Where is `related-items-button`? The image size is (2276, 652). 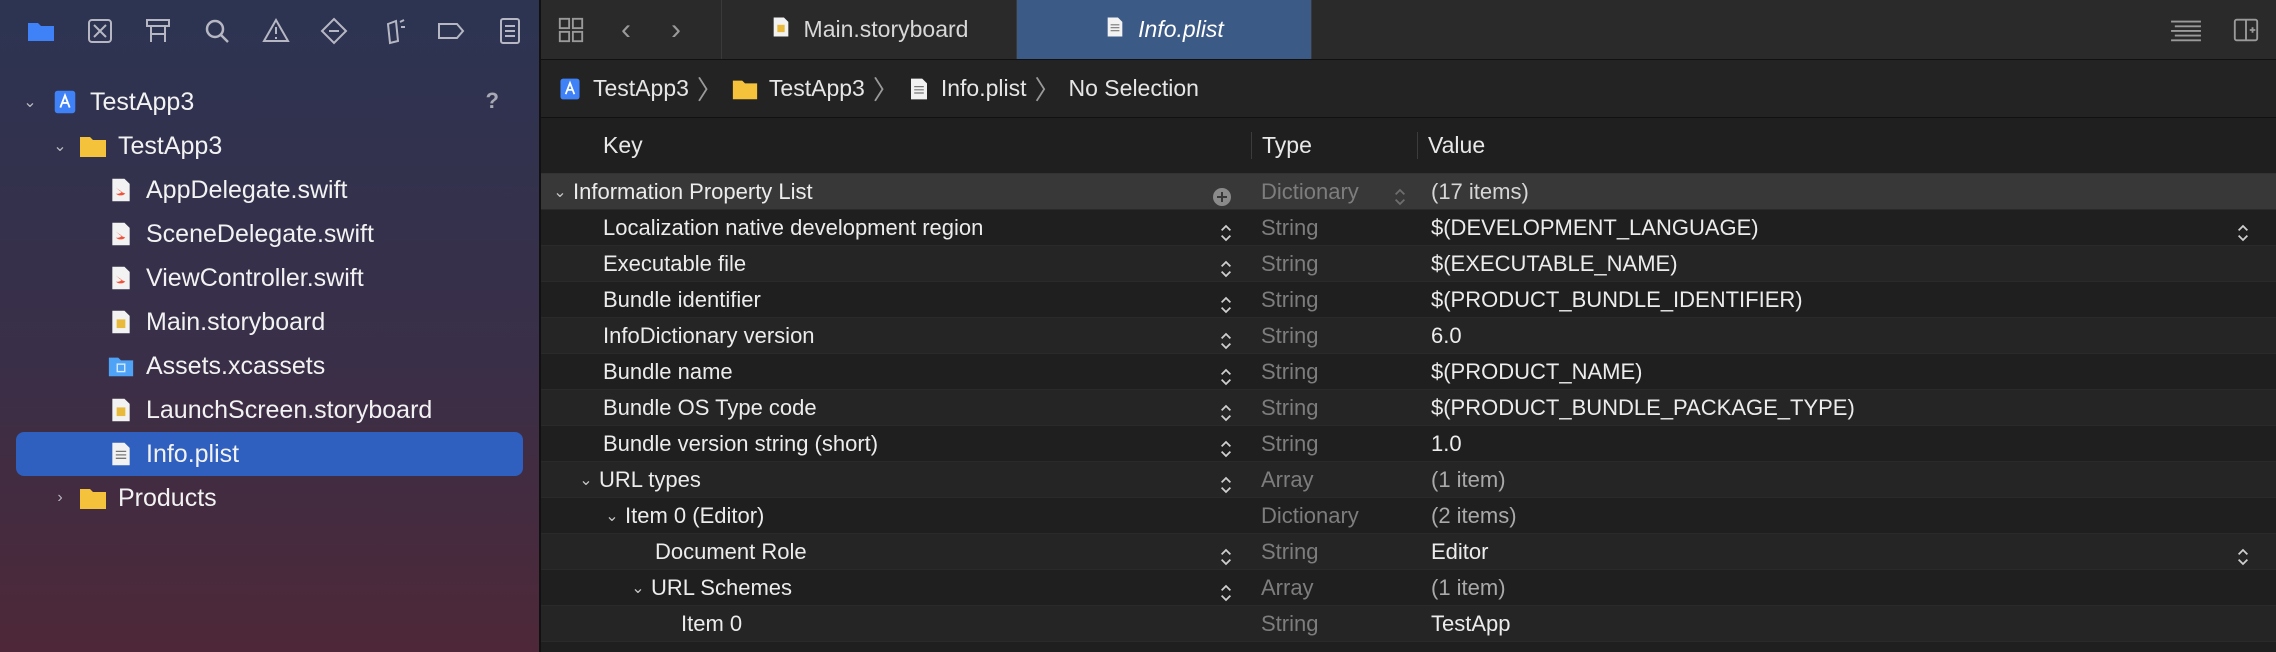
related-items-button is located at coordinates (571, 29).